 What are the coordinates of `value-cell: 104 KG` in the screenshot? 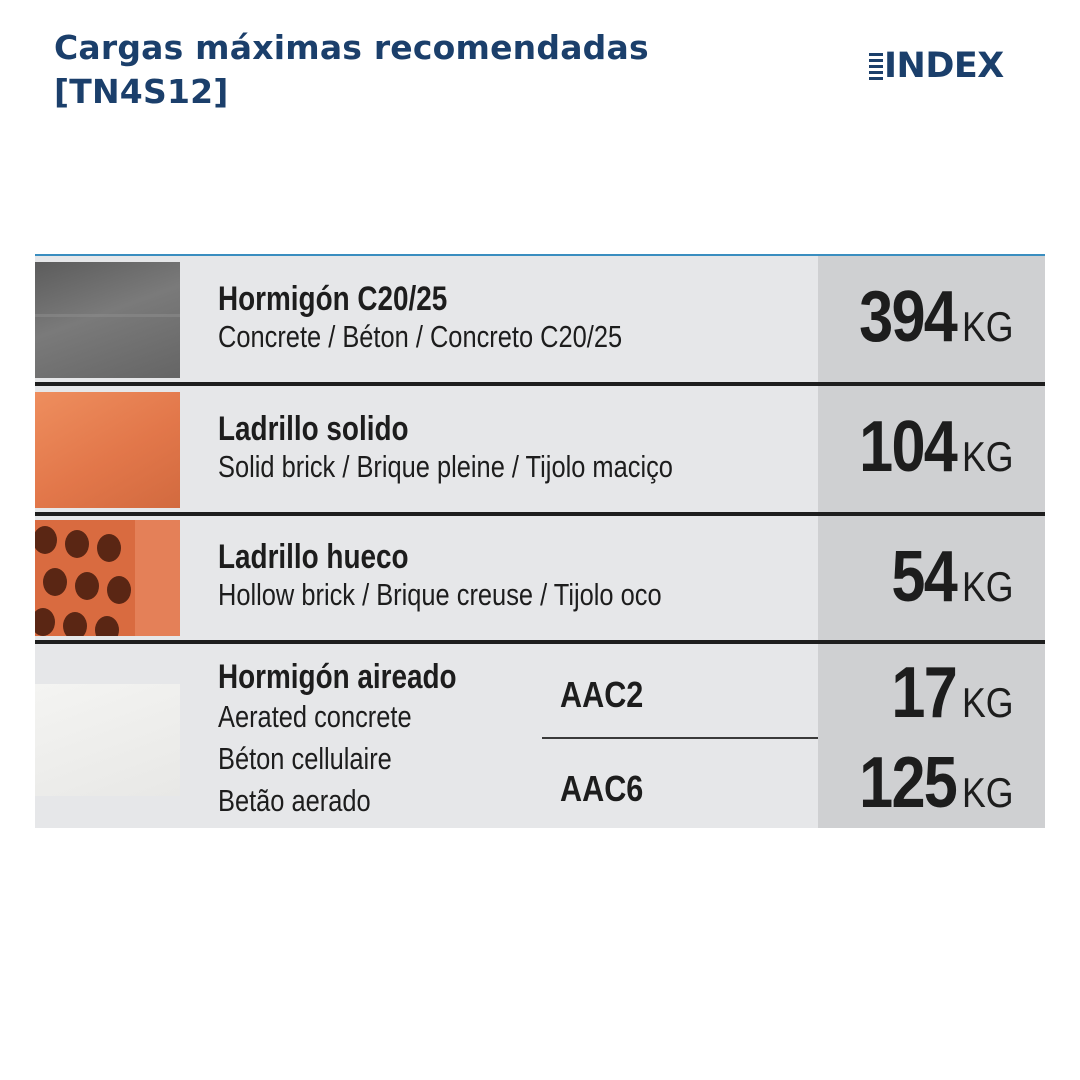 It's located at (931, 449).